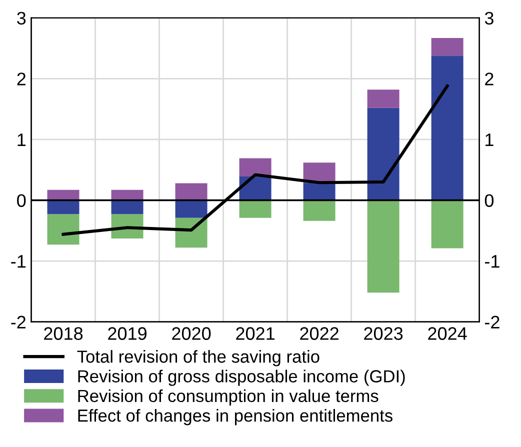 This screenshot has height=447, width=521. Describe the element at coordinates (255, 333) in the screenshot. I see `x-tick-label: 2021` at that location.